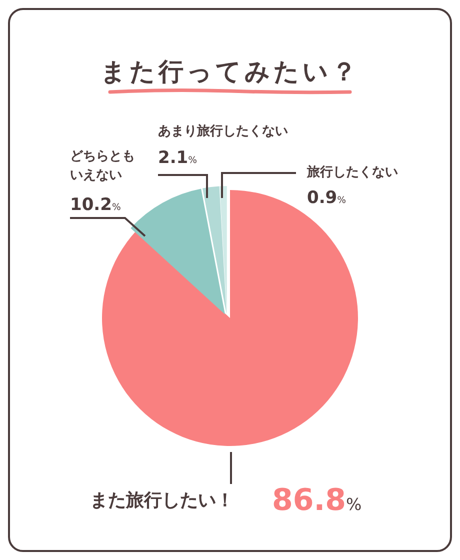 The width and height of the screenshot is (460, 560). I want to click on chart-title: また行ってみたい？, so click(230, 71).